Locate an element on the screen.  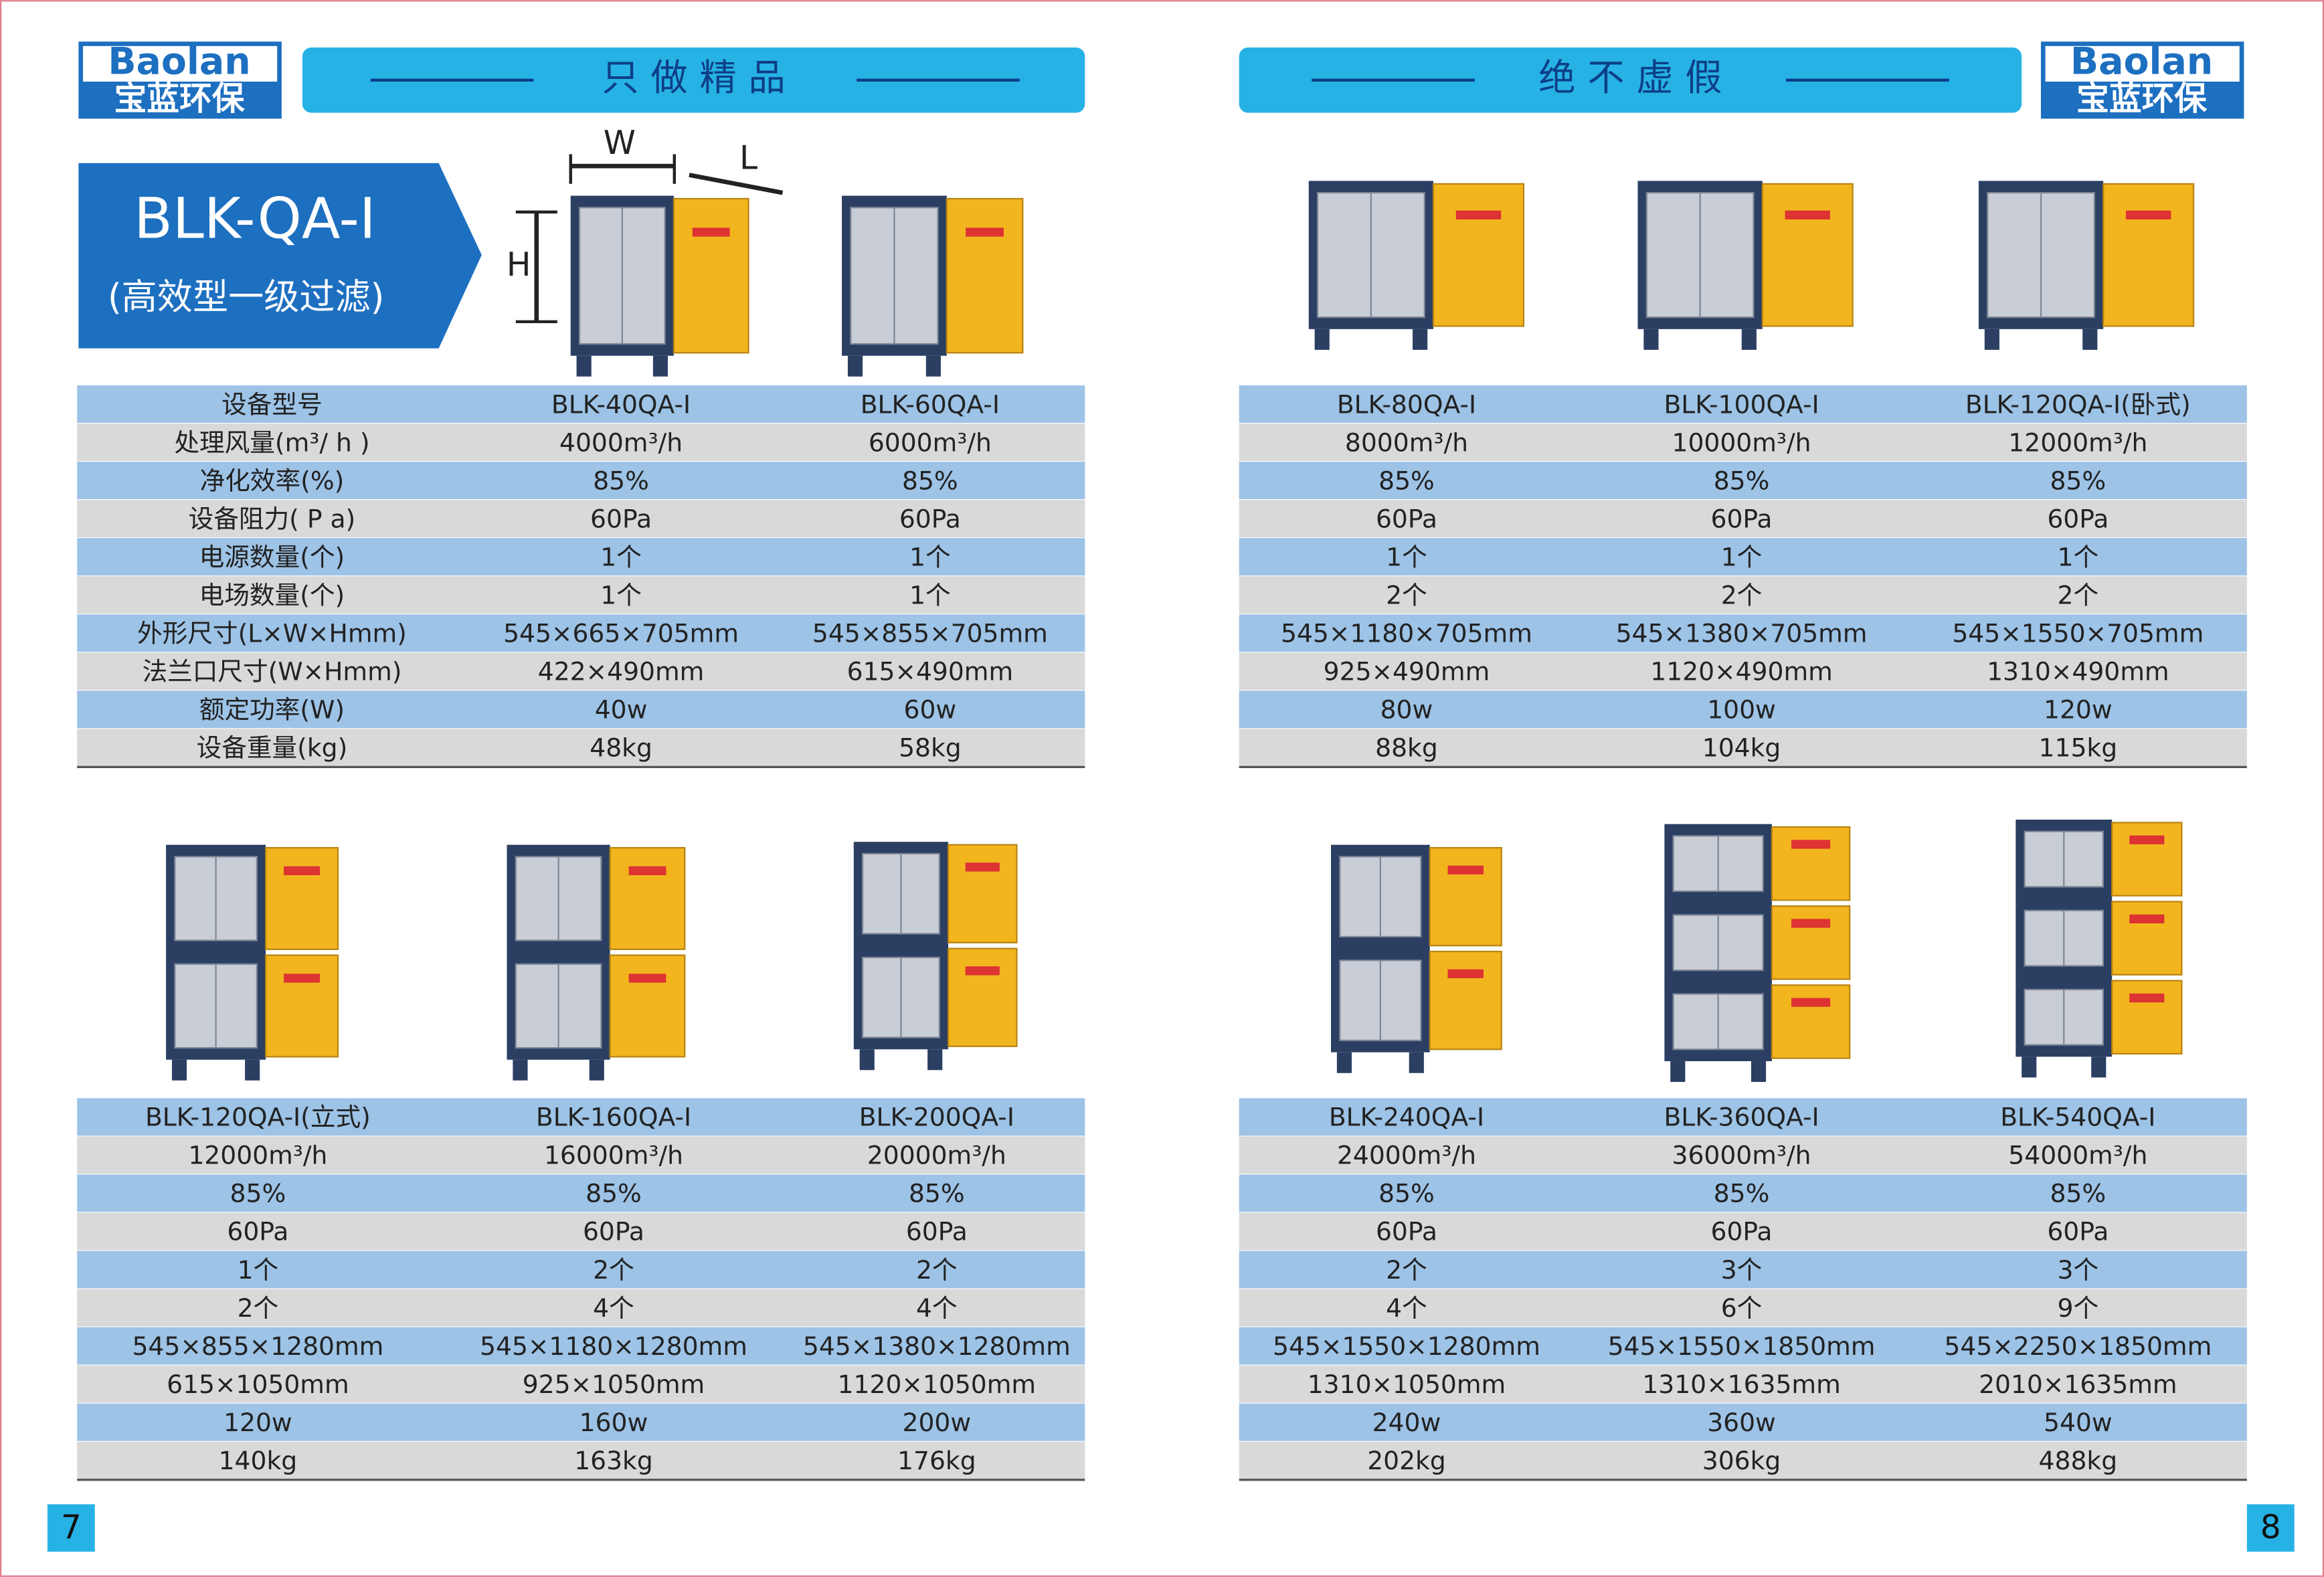
table-cell: 法兰口尺寸(W×Hmm) is located at coordinates (271, 671).